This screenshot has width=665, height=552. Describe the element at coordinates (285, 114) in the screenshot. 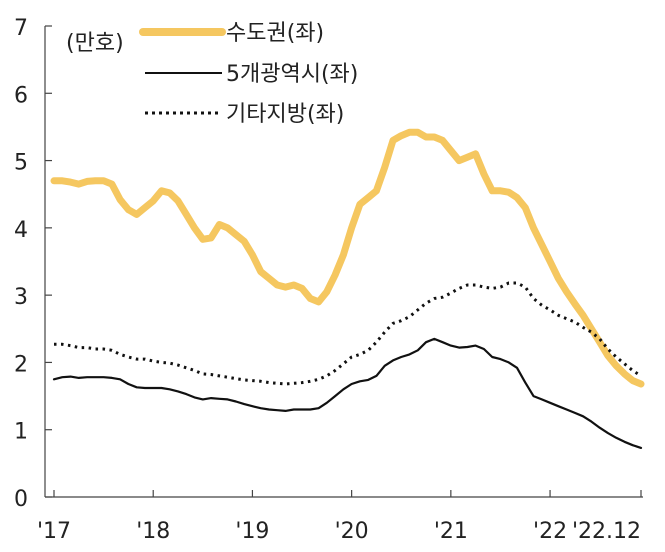

I see `legend-label-other: 기타지방(좌)` at that location.